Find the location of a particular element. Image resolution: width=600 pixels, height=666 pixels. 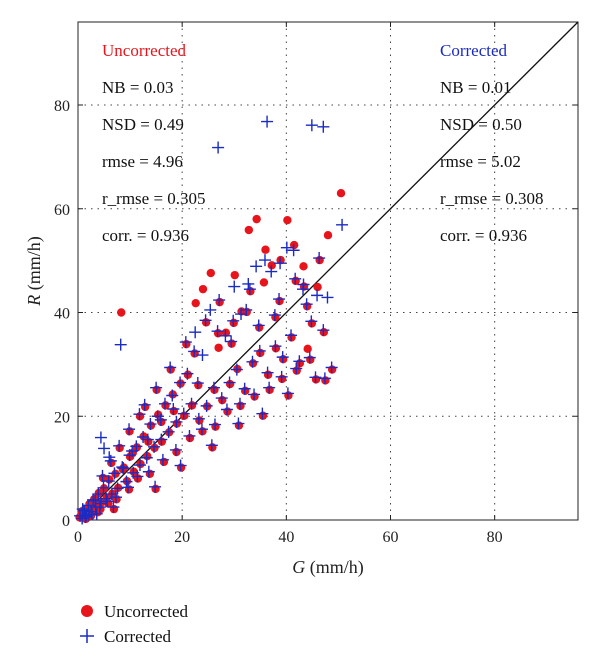

y-tick-label: 0 is located at coordinates (66, 521).